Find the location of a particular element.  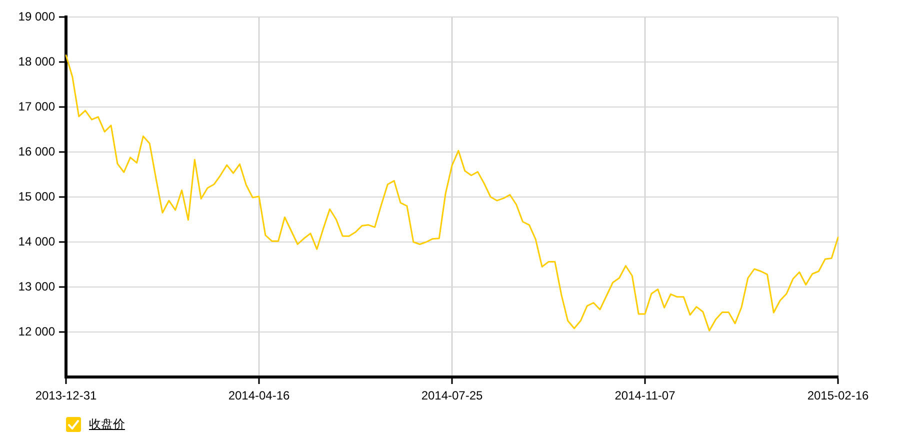

y-tick-label: 14 000 is located at coordinates (37, 241).